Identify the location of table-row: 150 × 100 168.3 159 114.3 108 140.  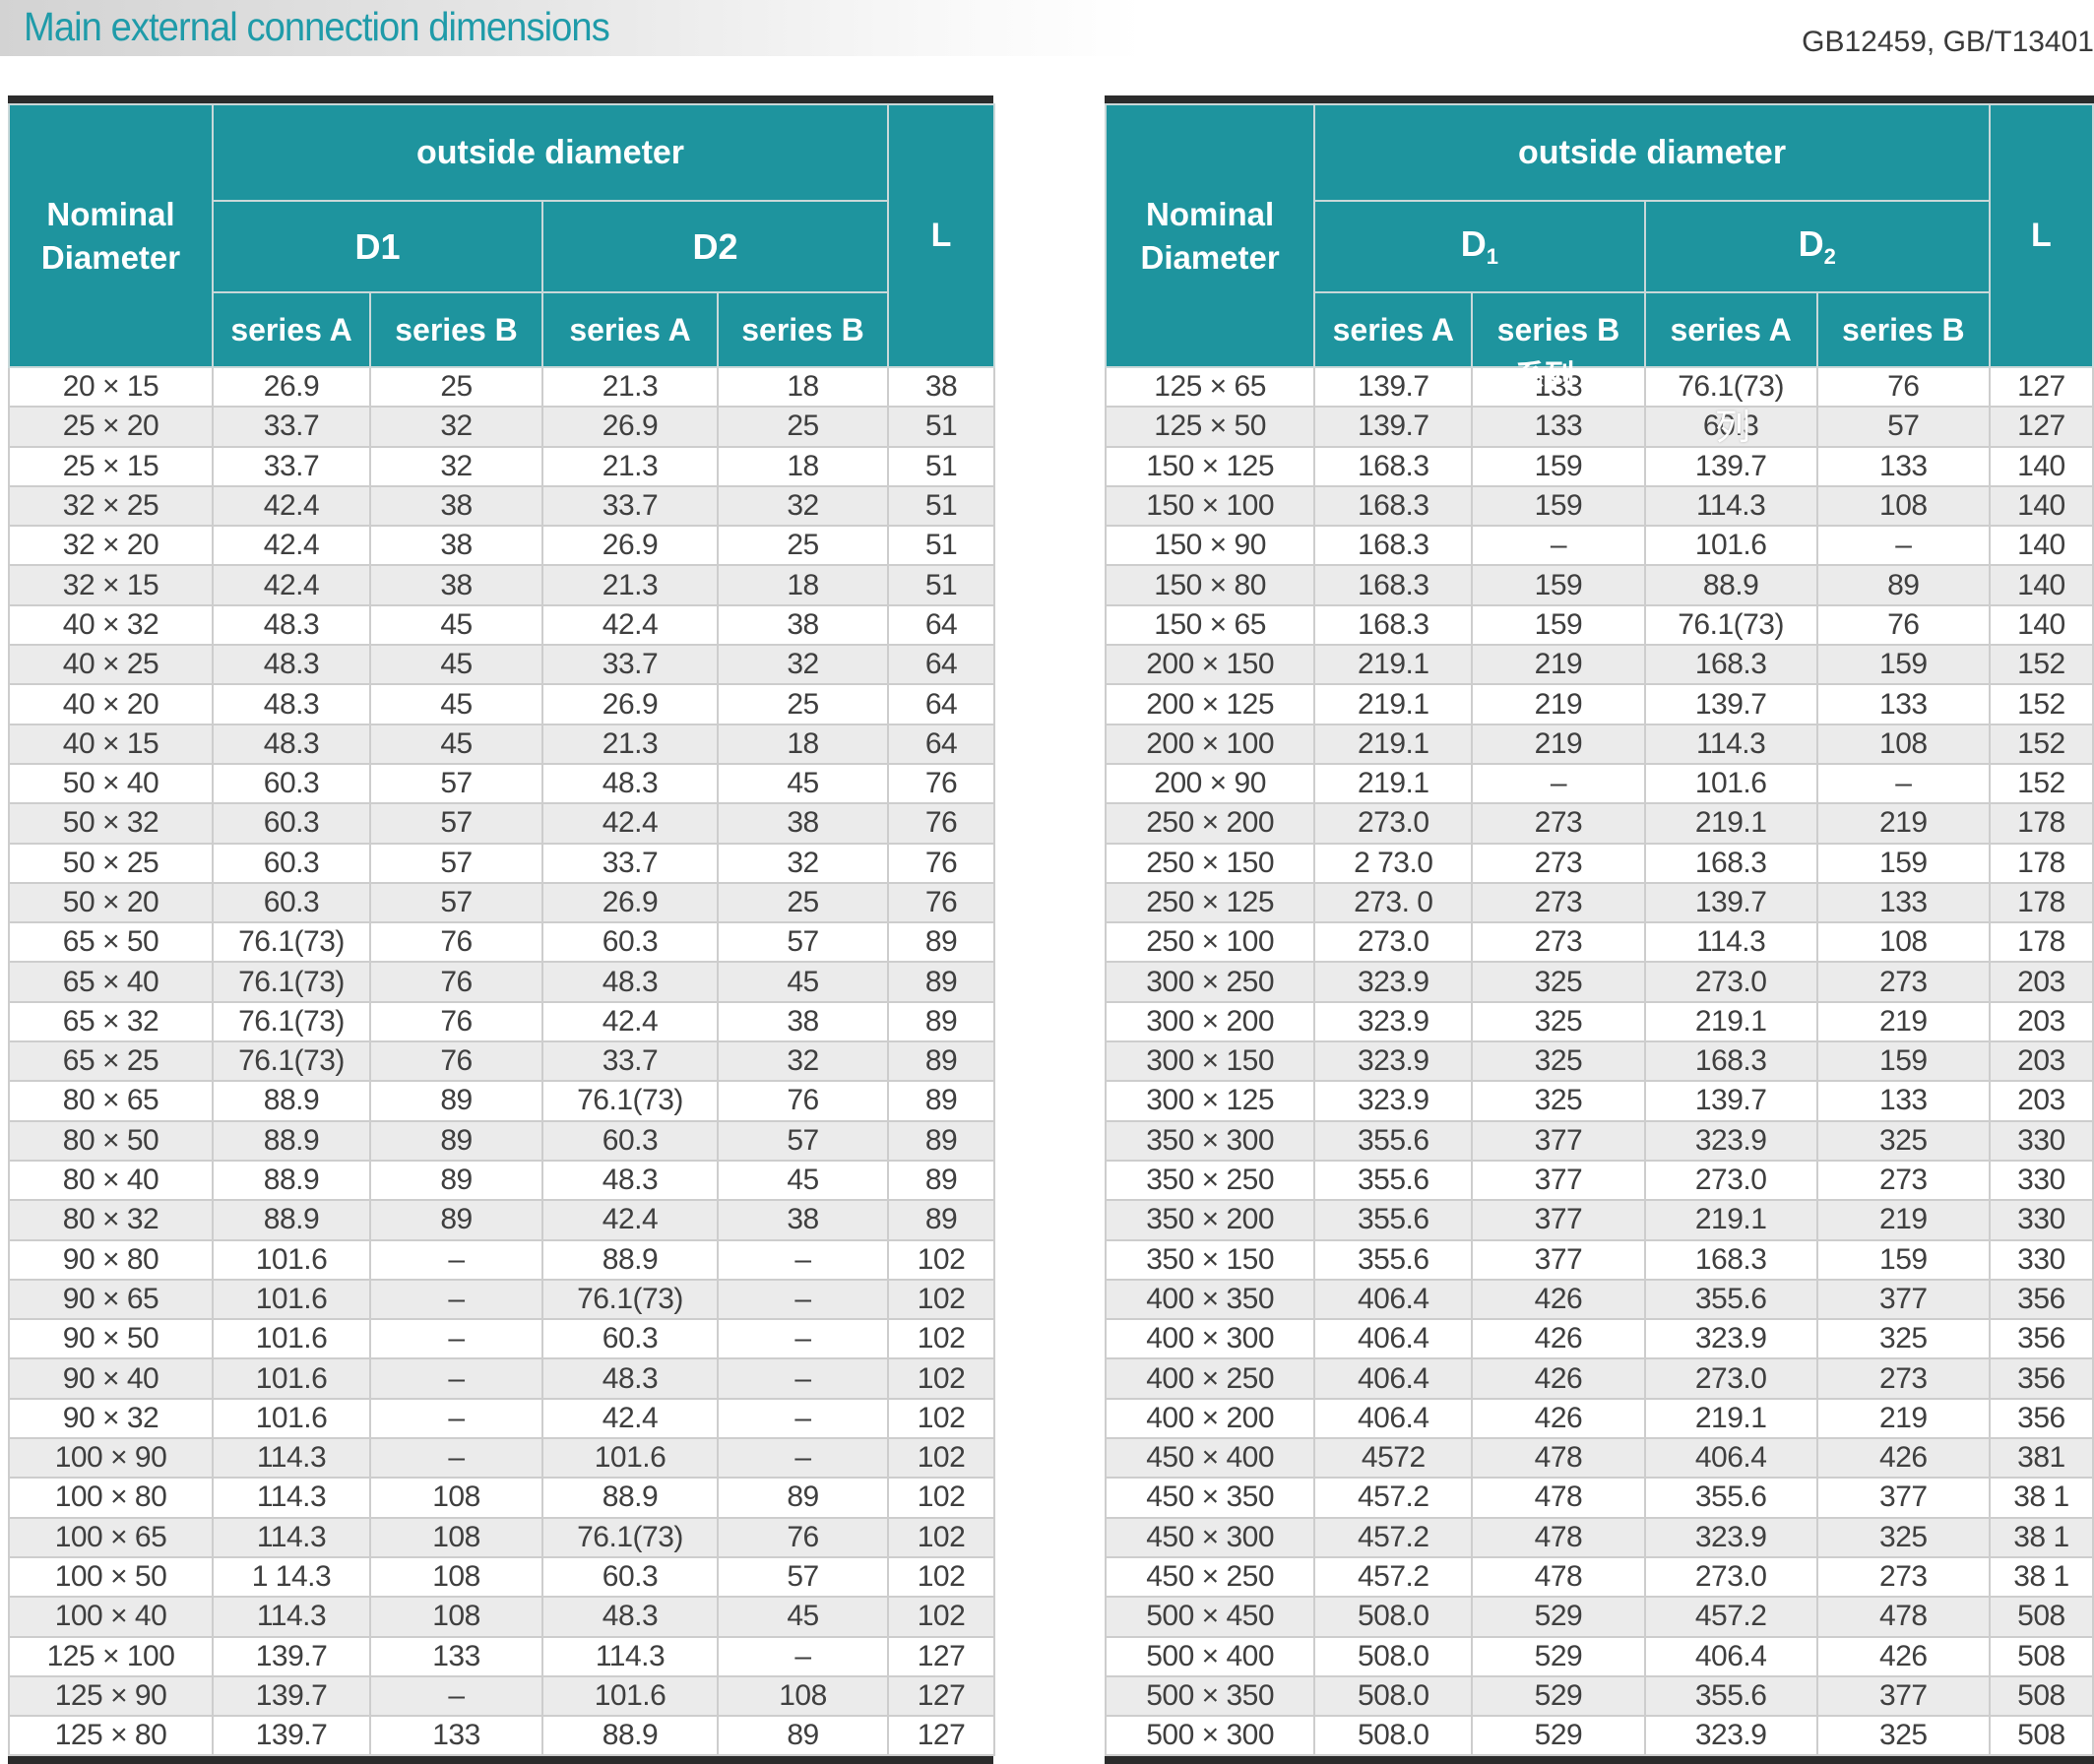
(1599, 506).